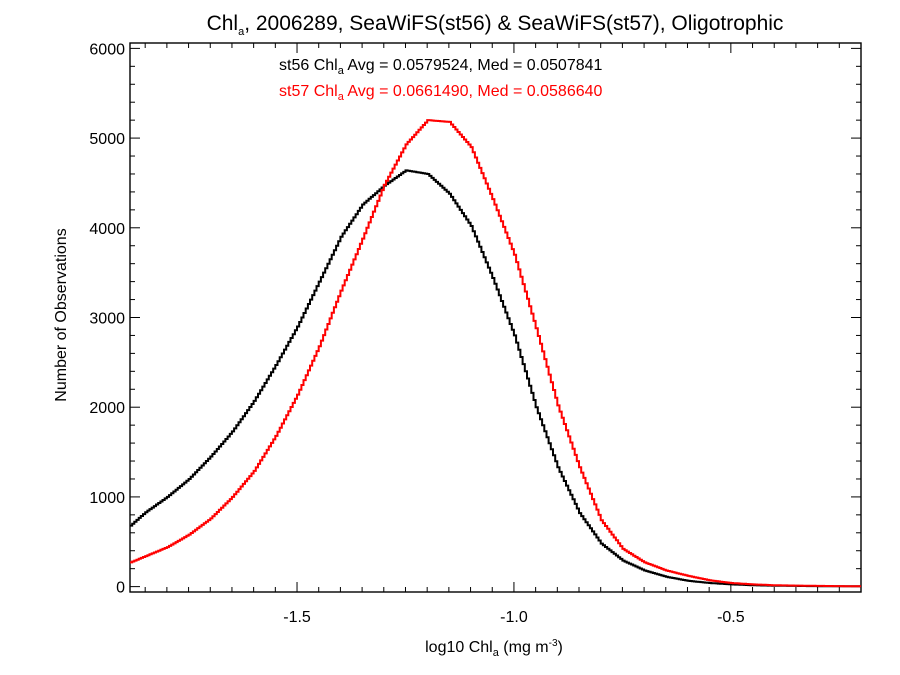  What do you see at coordinates (341, 71) in the screenshot?
I see `annotation-st56-subscript: a` at bounding box center [341, 71].